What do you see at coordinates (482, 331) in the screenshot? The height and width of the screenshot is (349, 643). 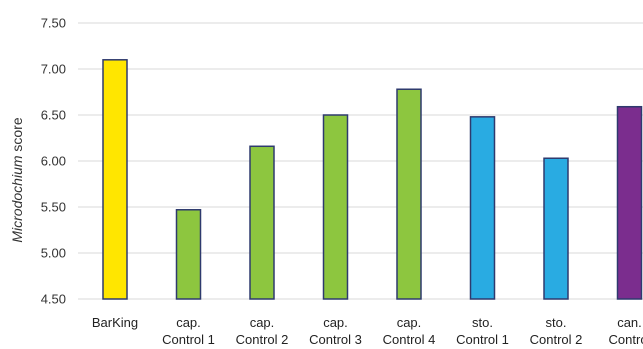 I see `x-category-label: sto. Control 1` at bounding box center [482, 331].